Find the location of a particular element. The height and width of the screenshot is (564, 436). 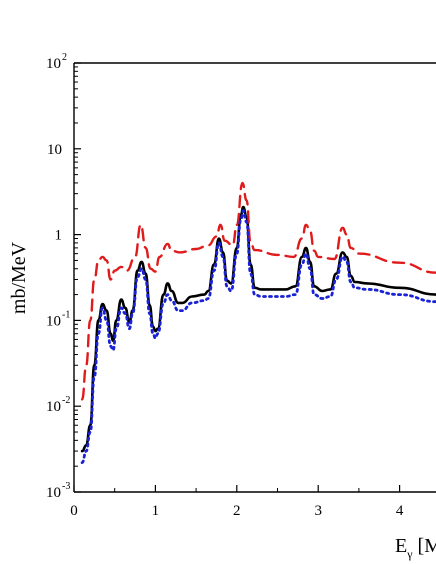

y-tick-exponent: -1 is located at coordinates (66, 314).